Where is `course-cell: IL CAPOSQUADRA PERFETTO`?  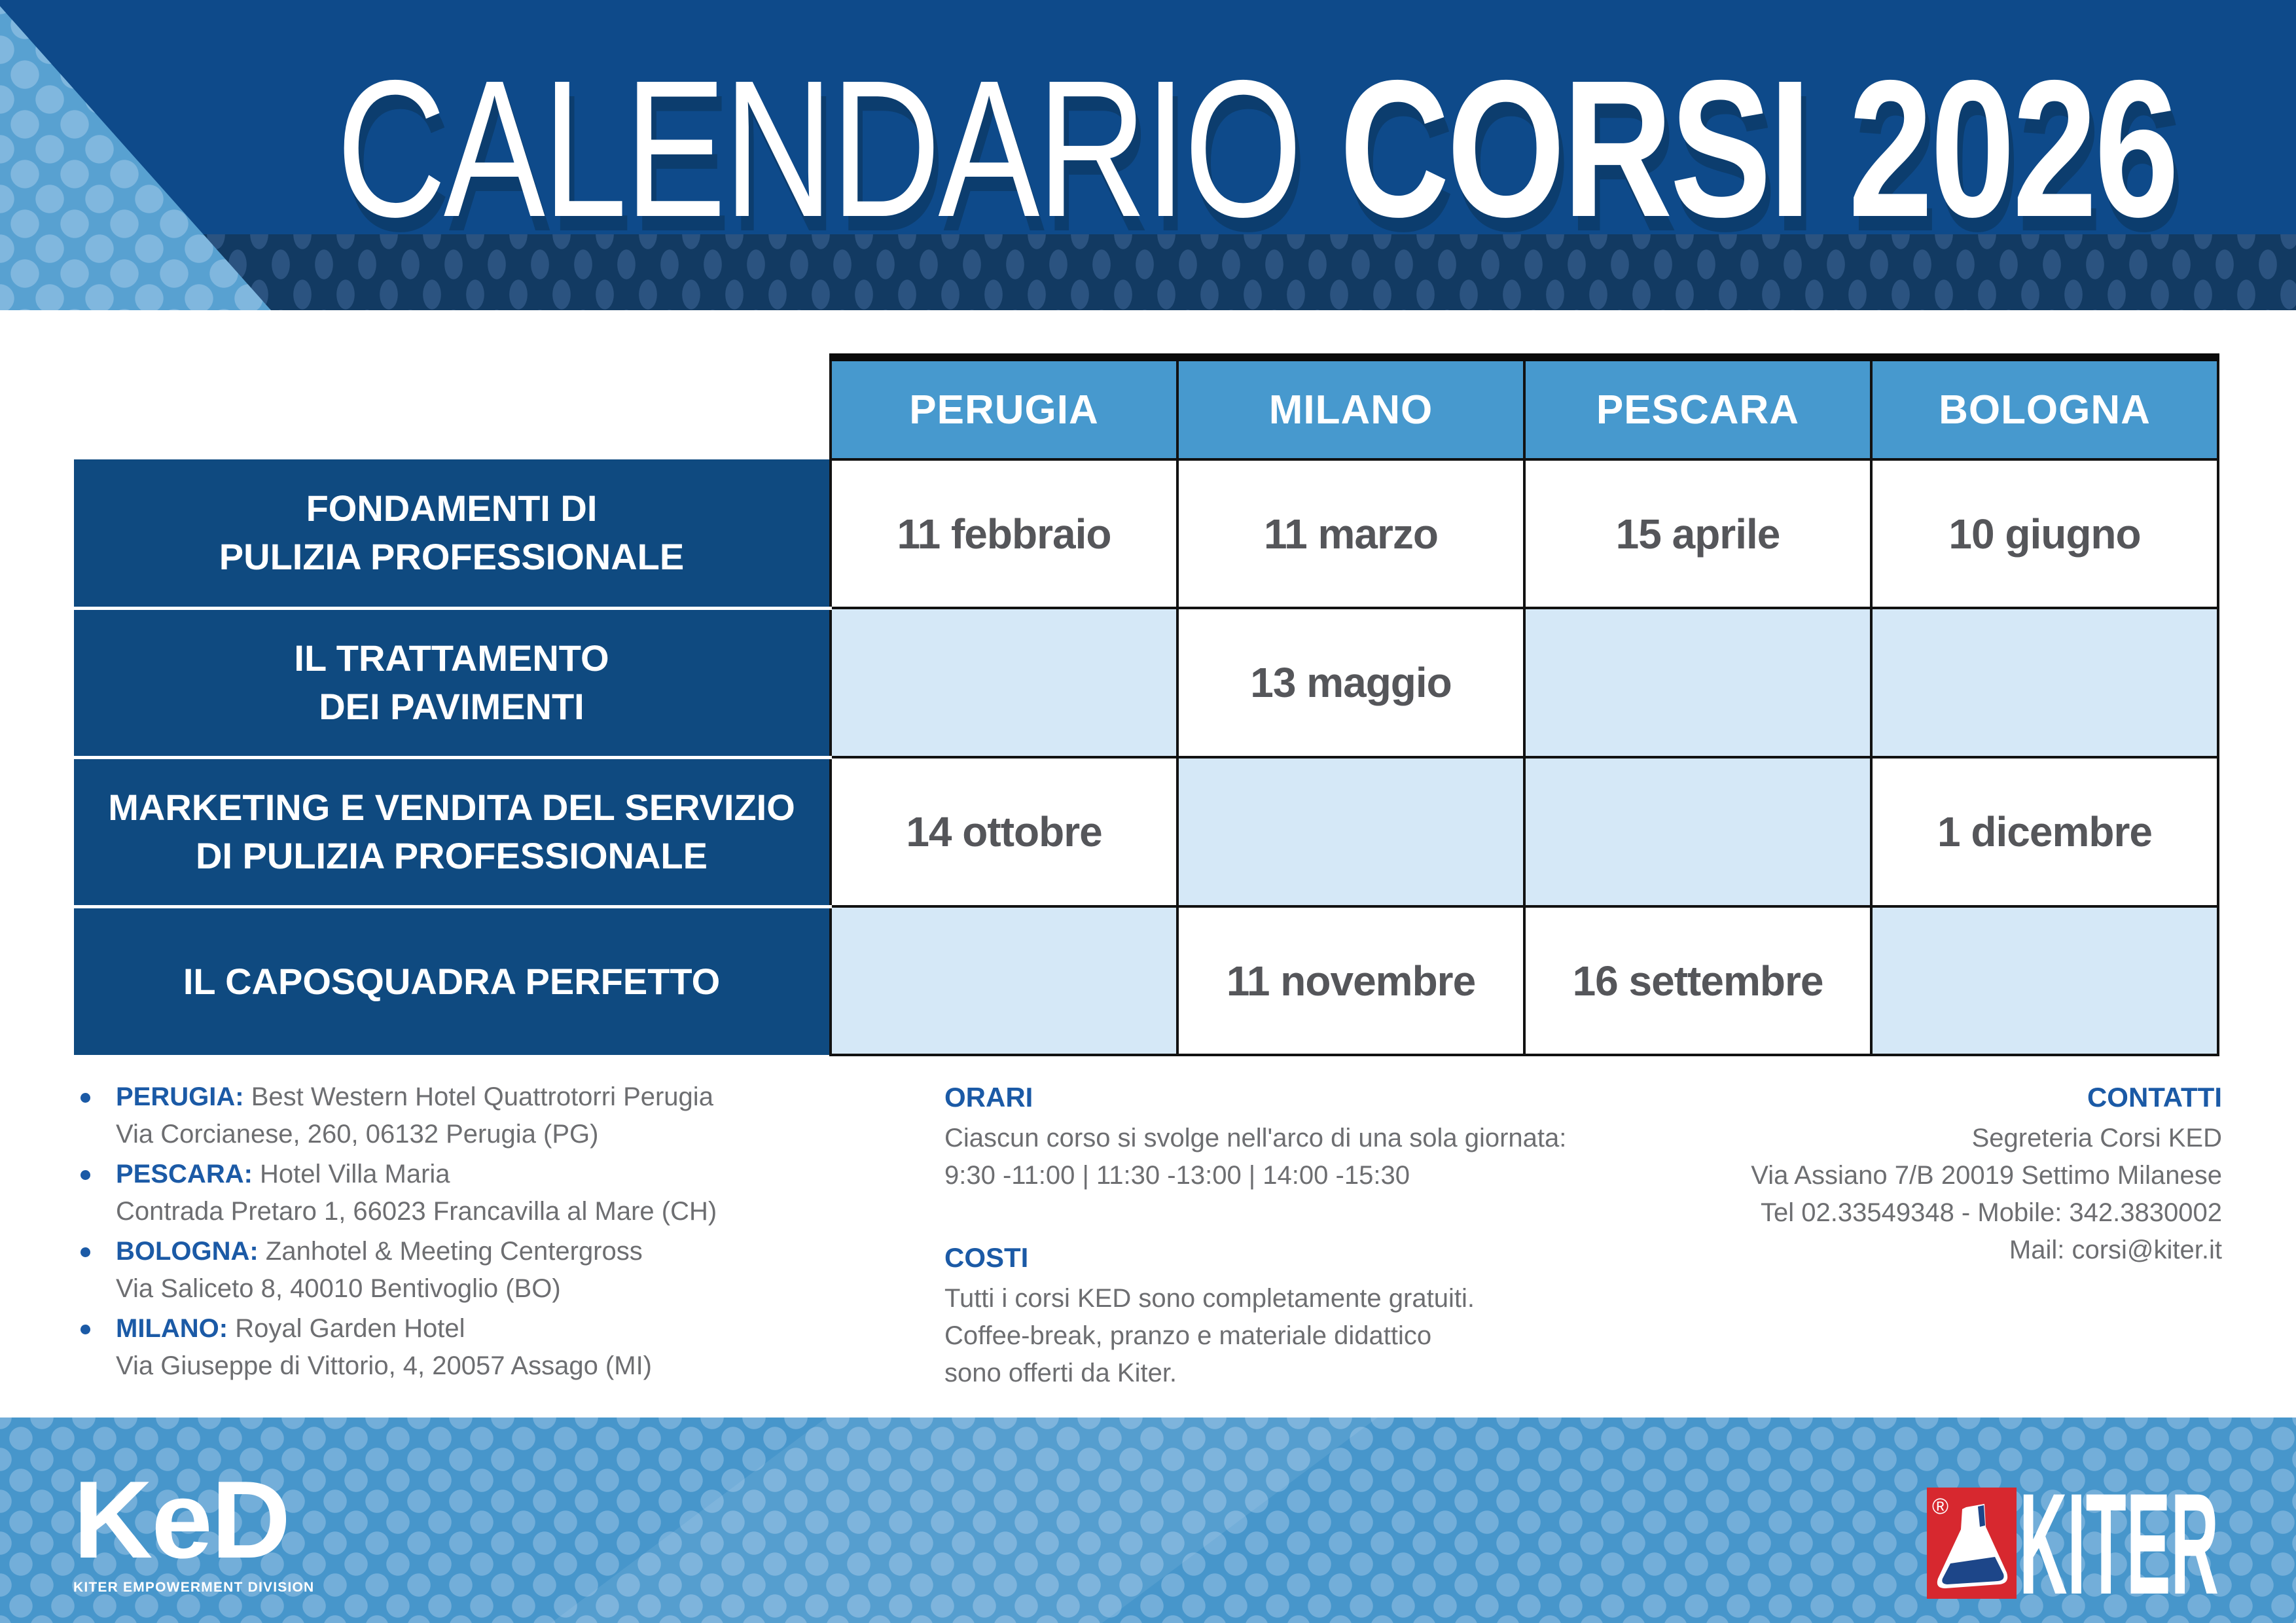
course-cell: IL CAPOSQUADRA PERFETTO is located at coordinates (452, 979).